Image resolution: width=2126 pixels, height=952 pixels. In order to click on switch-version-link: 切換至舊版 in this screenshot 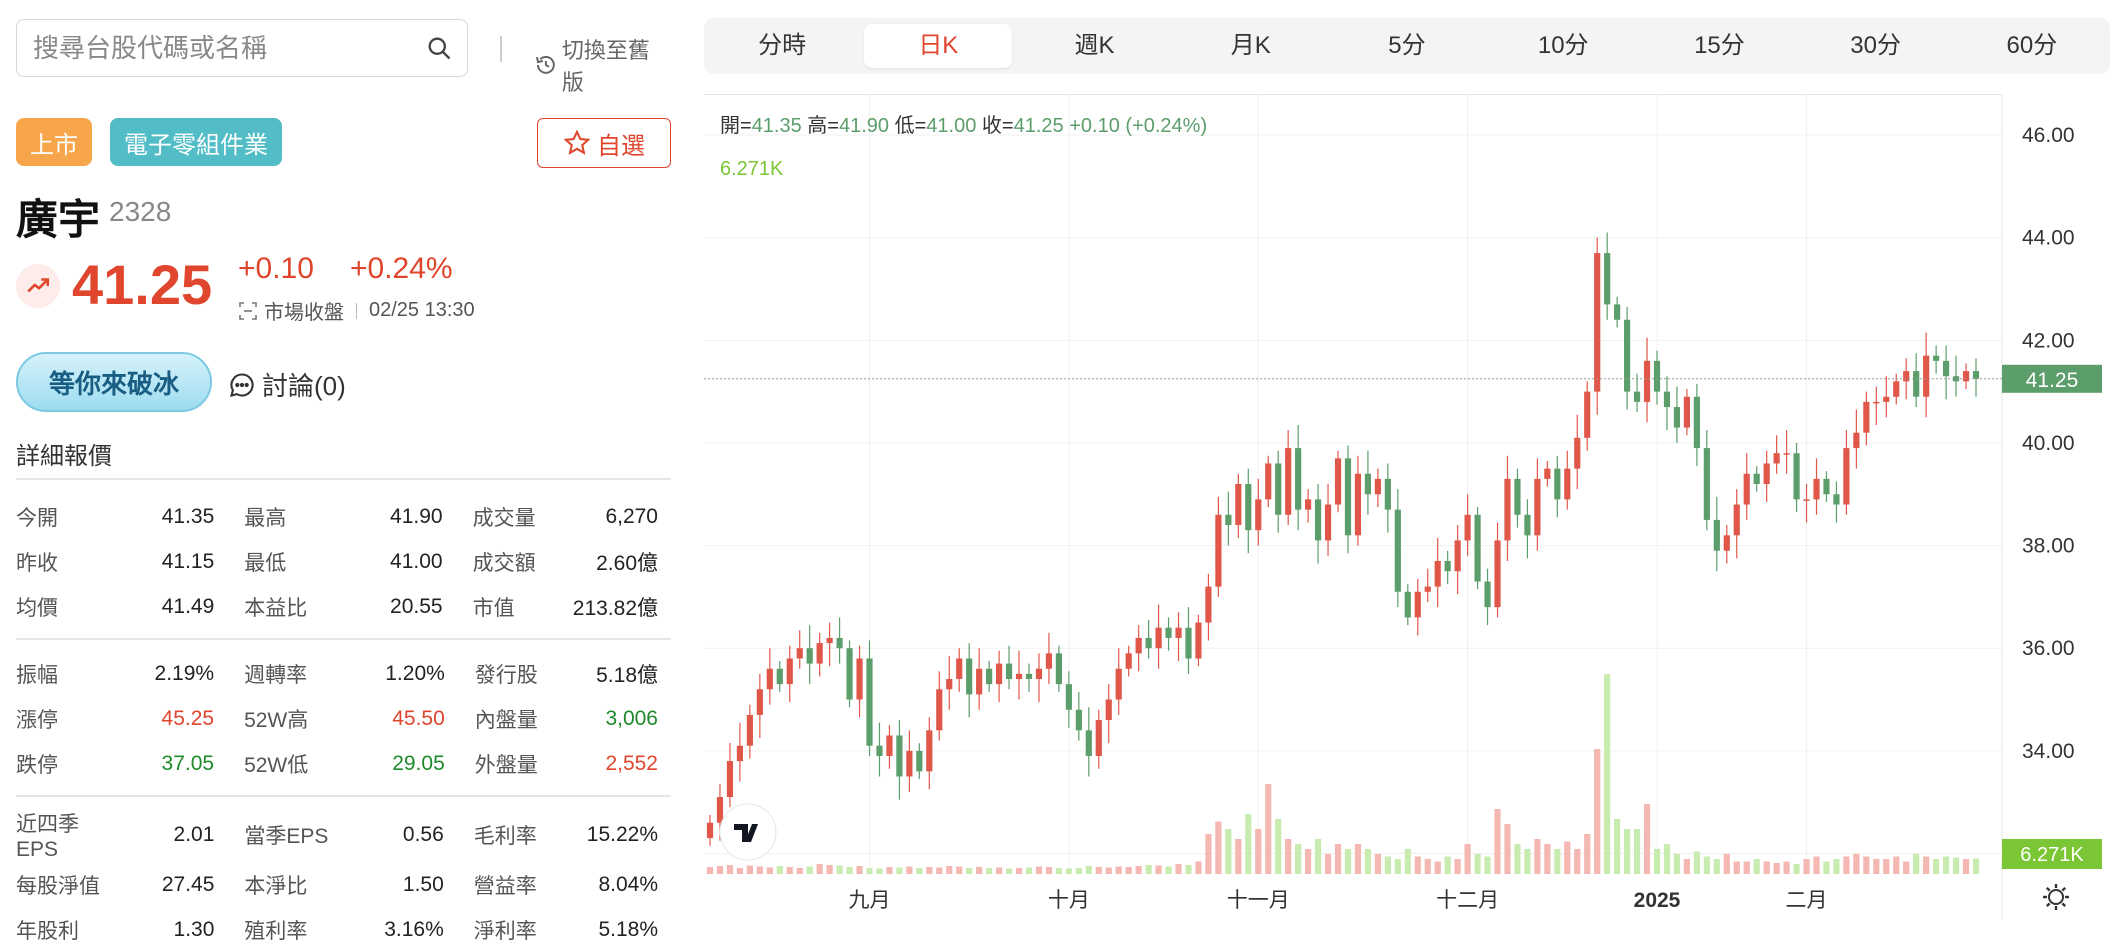, I will do `click(602, 65)`.